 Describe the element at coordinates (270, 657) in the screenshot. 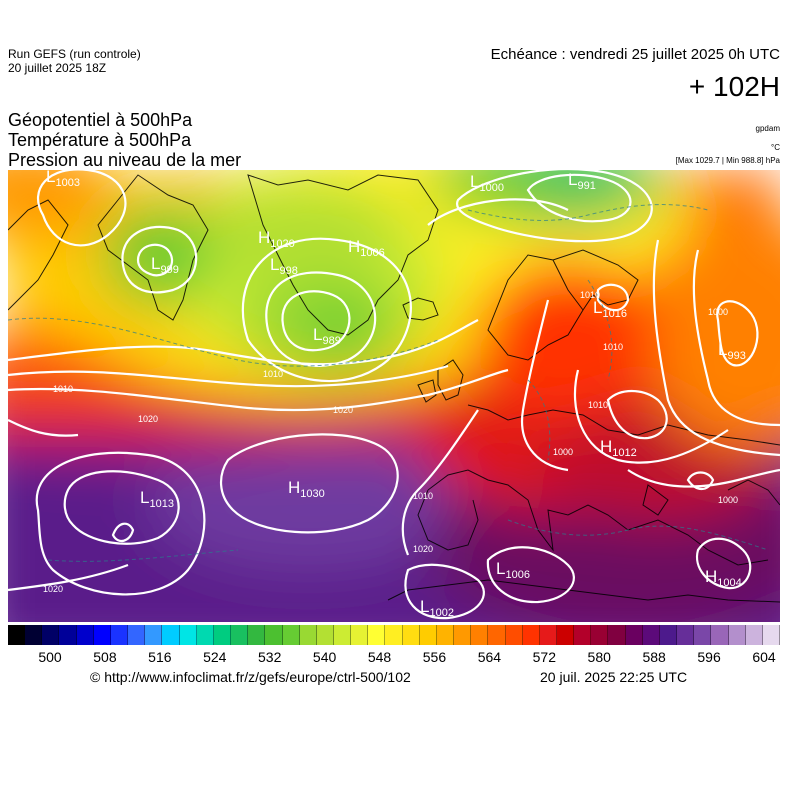

I see `colorbar-tick-label: 532` at that location.